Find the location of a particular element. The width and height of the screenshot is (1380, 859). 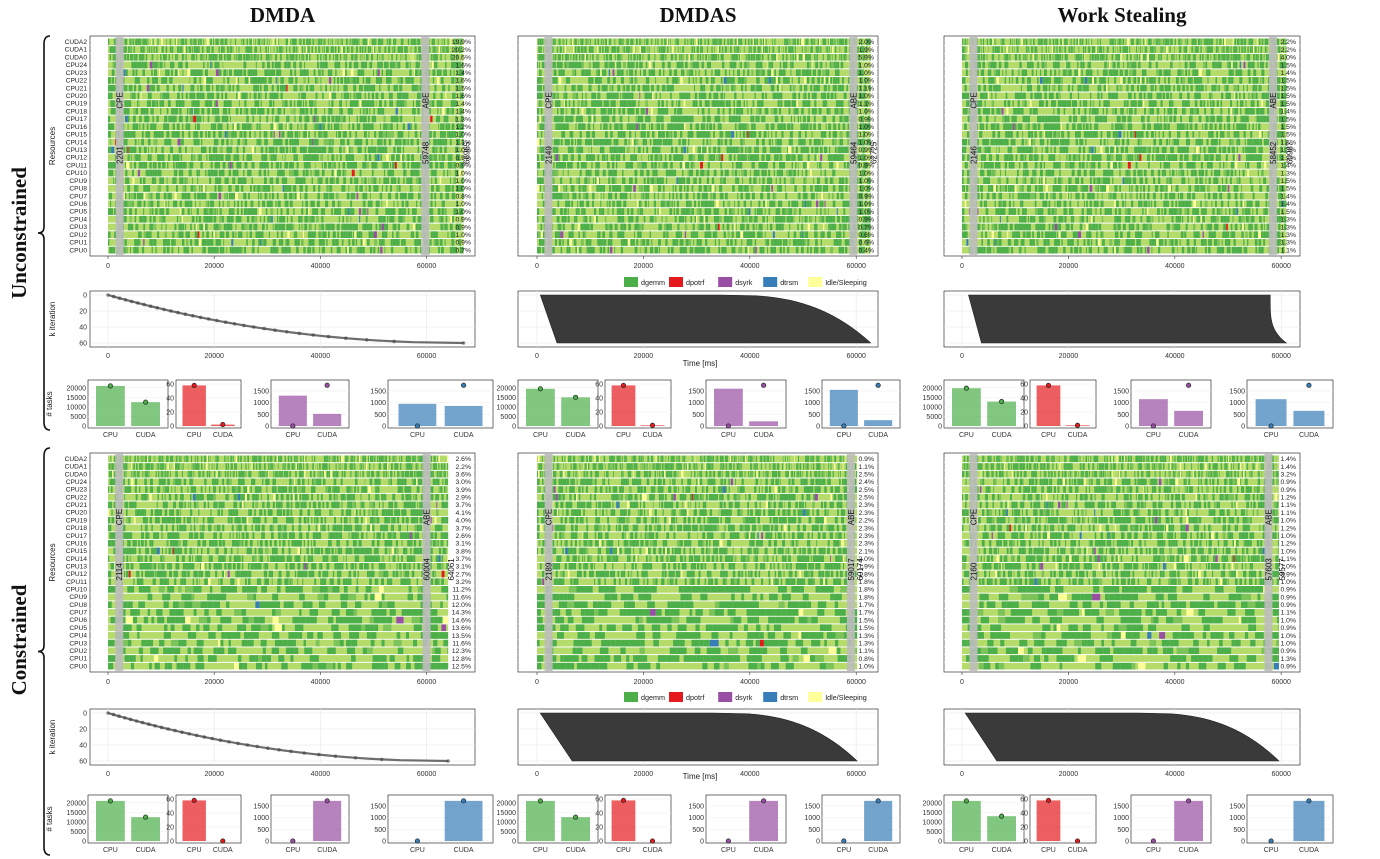

idle-percentage: 20.2% is located at coordinates (461, 50).